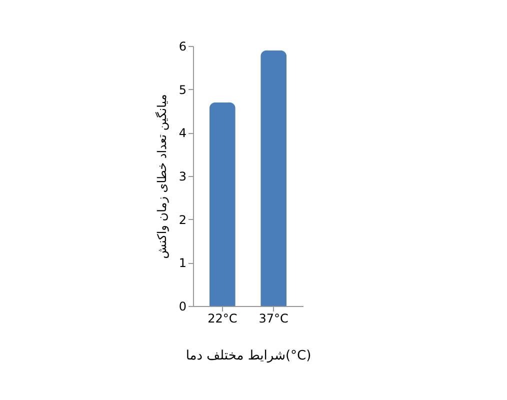  What do you see at coordinates (182, 177) in the screenshot?
I see `y-tick-label: 3` at bounding box center [182, 177].